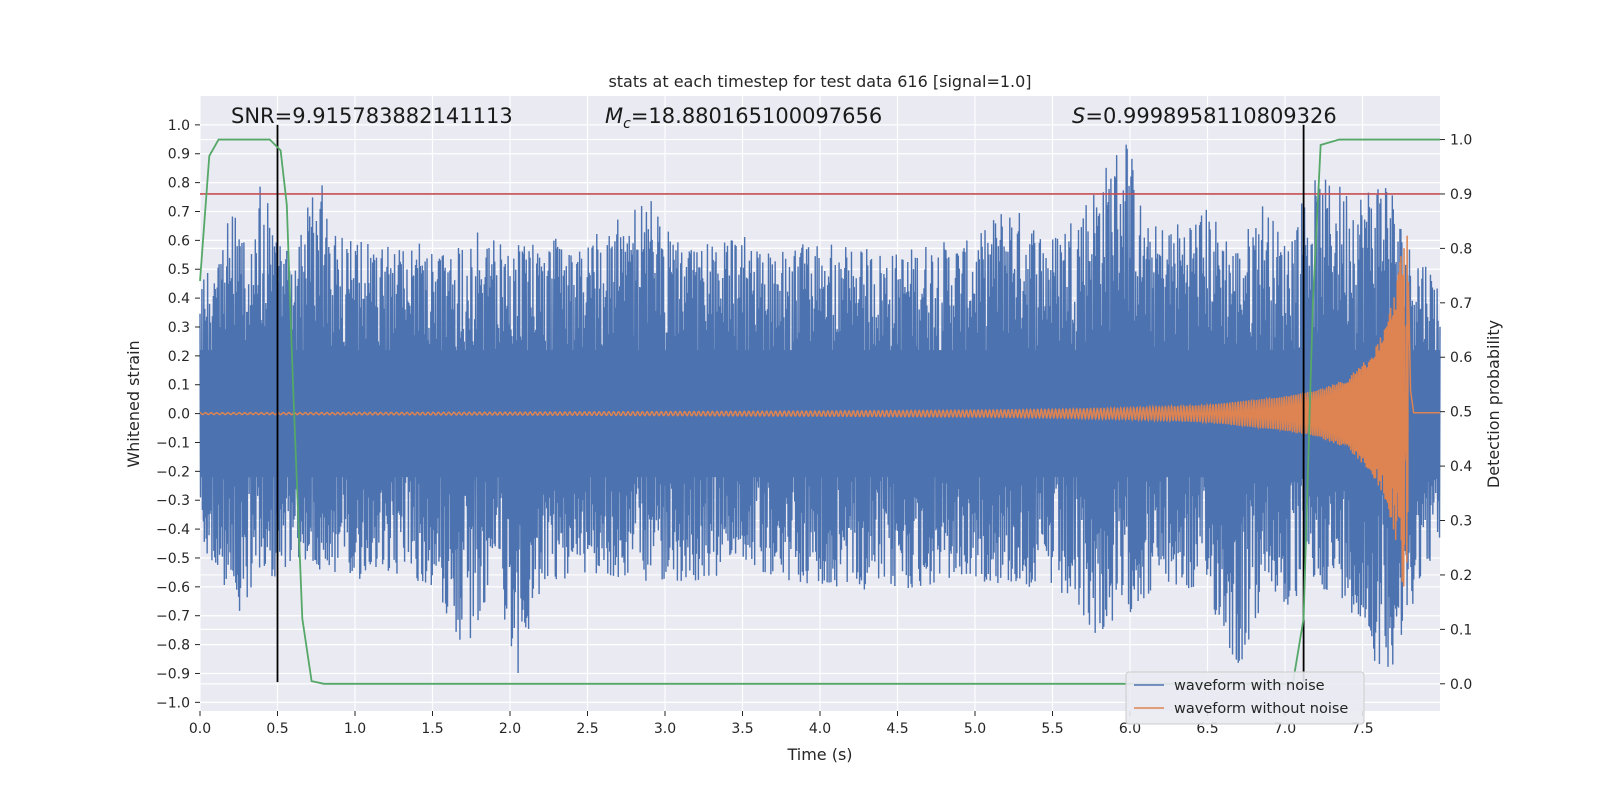  Describe the element at coordinates (975, 729) in the screenshot. I see `x-tick-label: 5.0` at that location.